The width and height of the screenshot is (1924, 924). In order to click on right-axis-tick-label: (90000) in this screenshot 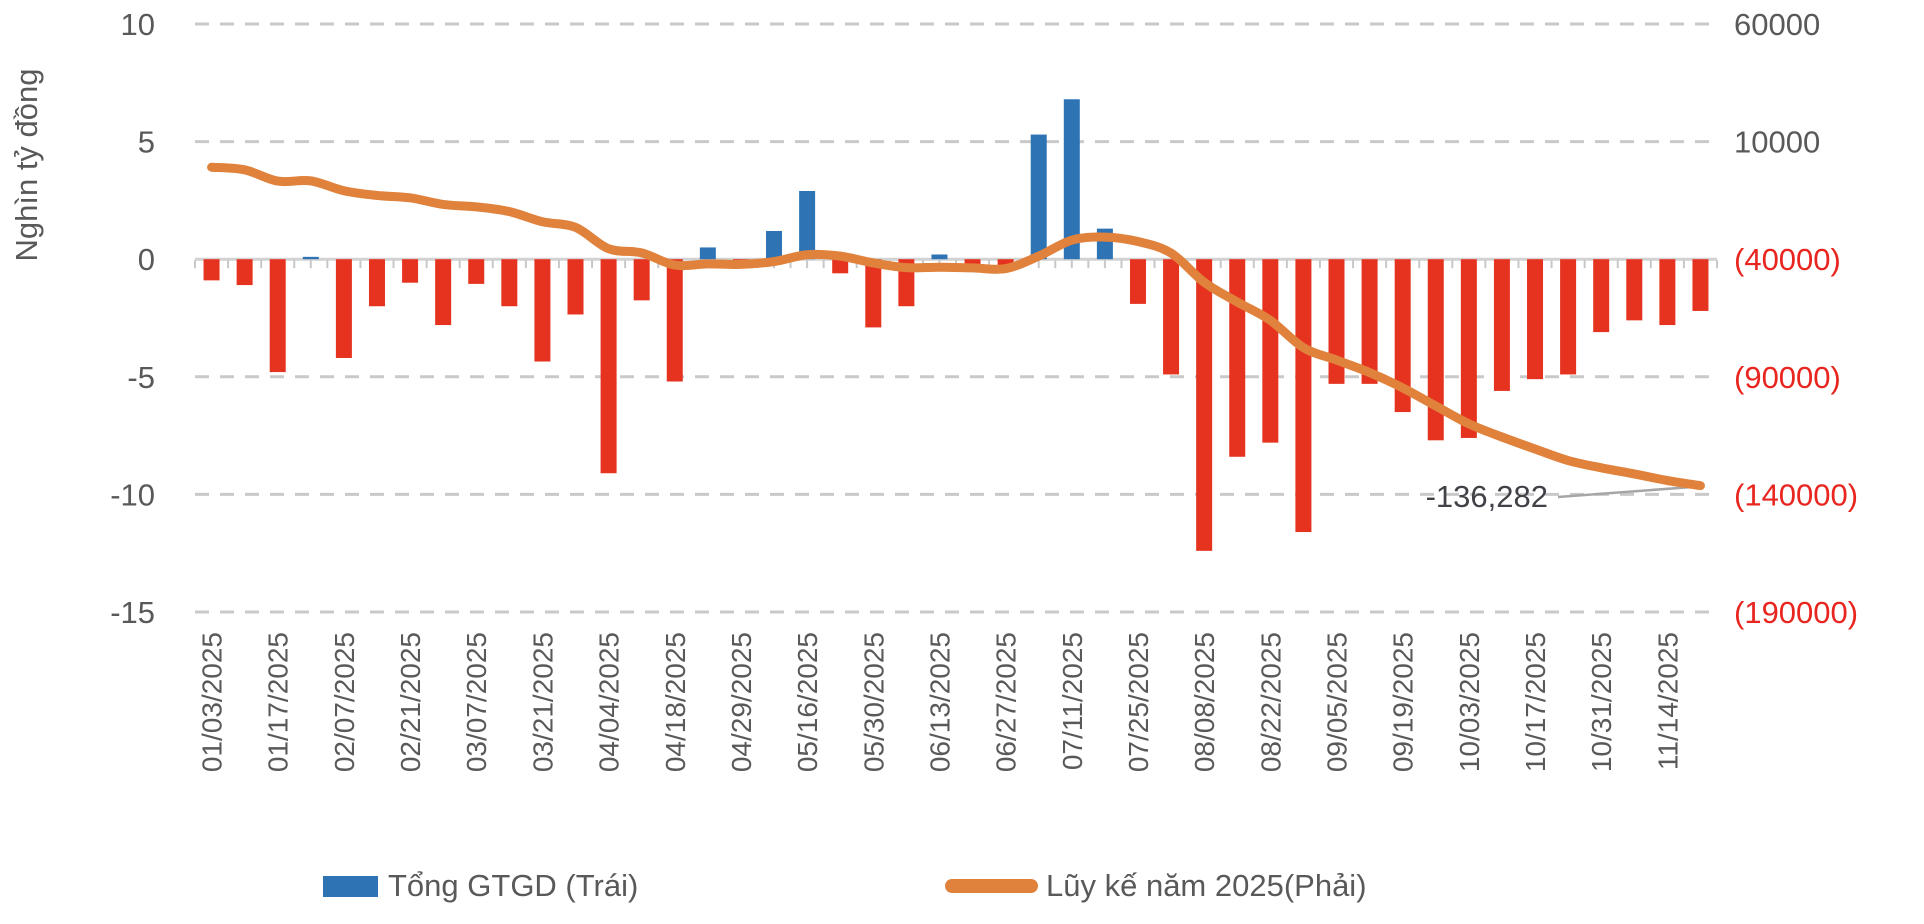, I will do `click(1787, 377)`.